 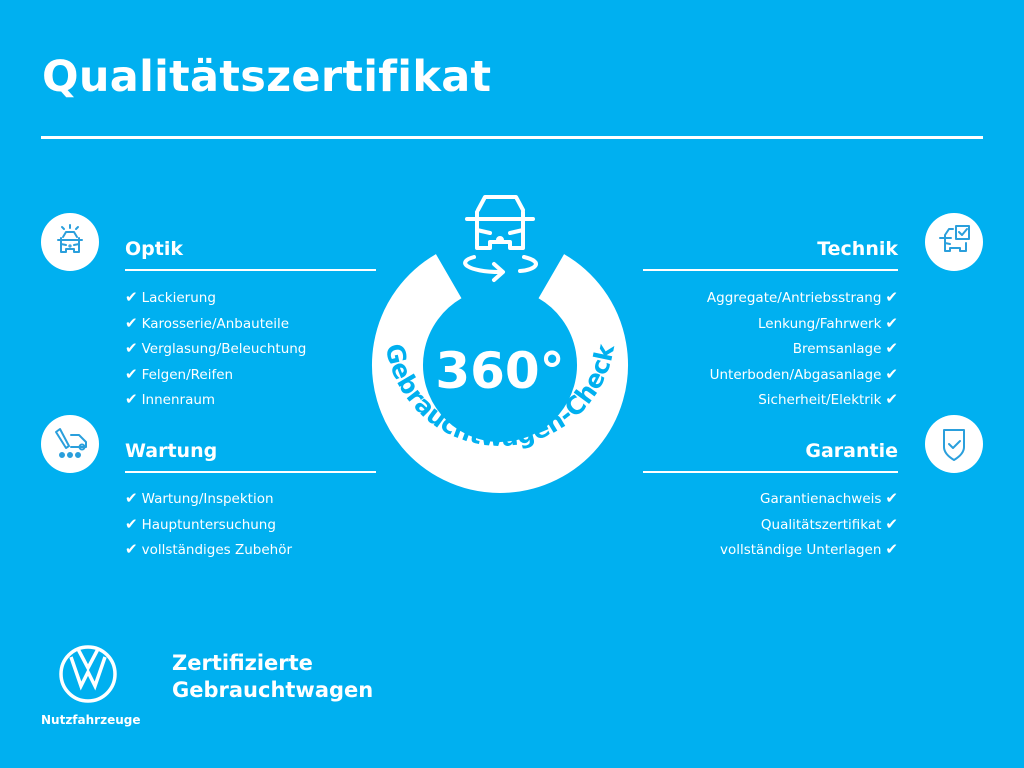 I want to click on list-item: ✔ vollständiges Zubehör, so click(x=209, y=549).